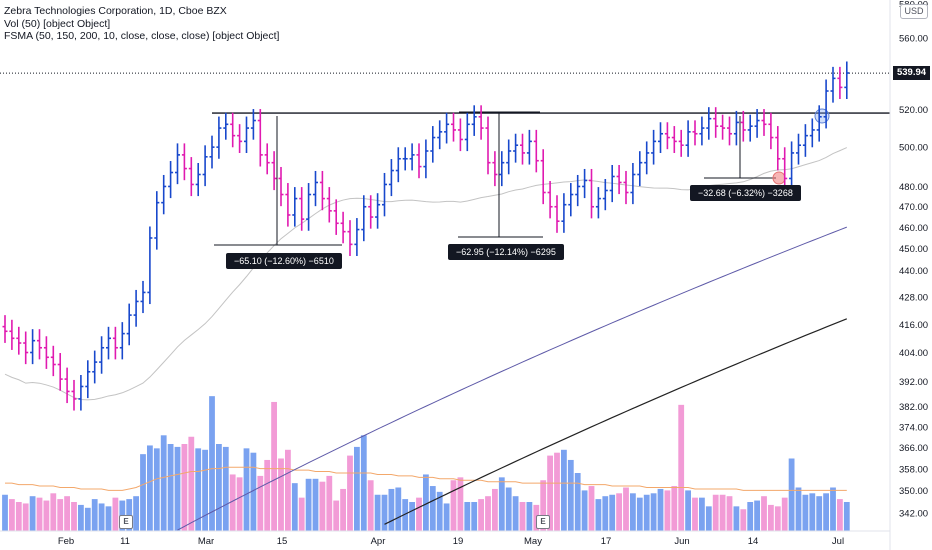 The image size is (932, 550). What do you see at coordinates (913, 187) in the screenshot?
I see `price-tick-label: 480.00` at bounding box center [913, 187].